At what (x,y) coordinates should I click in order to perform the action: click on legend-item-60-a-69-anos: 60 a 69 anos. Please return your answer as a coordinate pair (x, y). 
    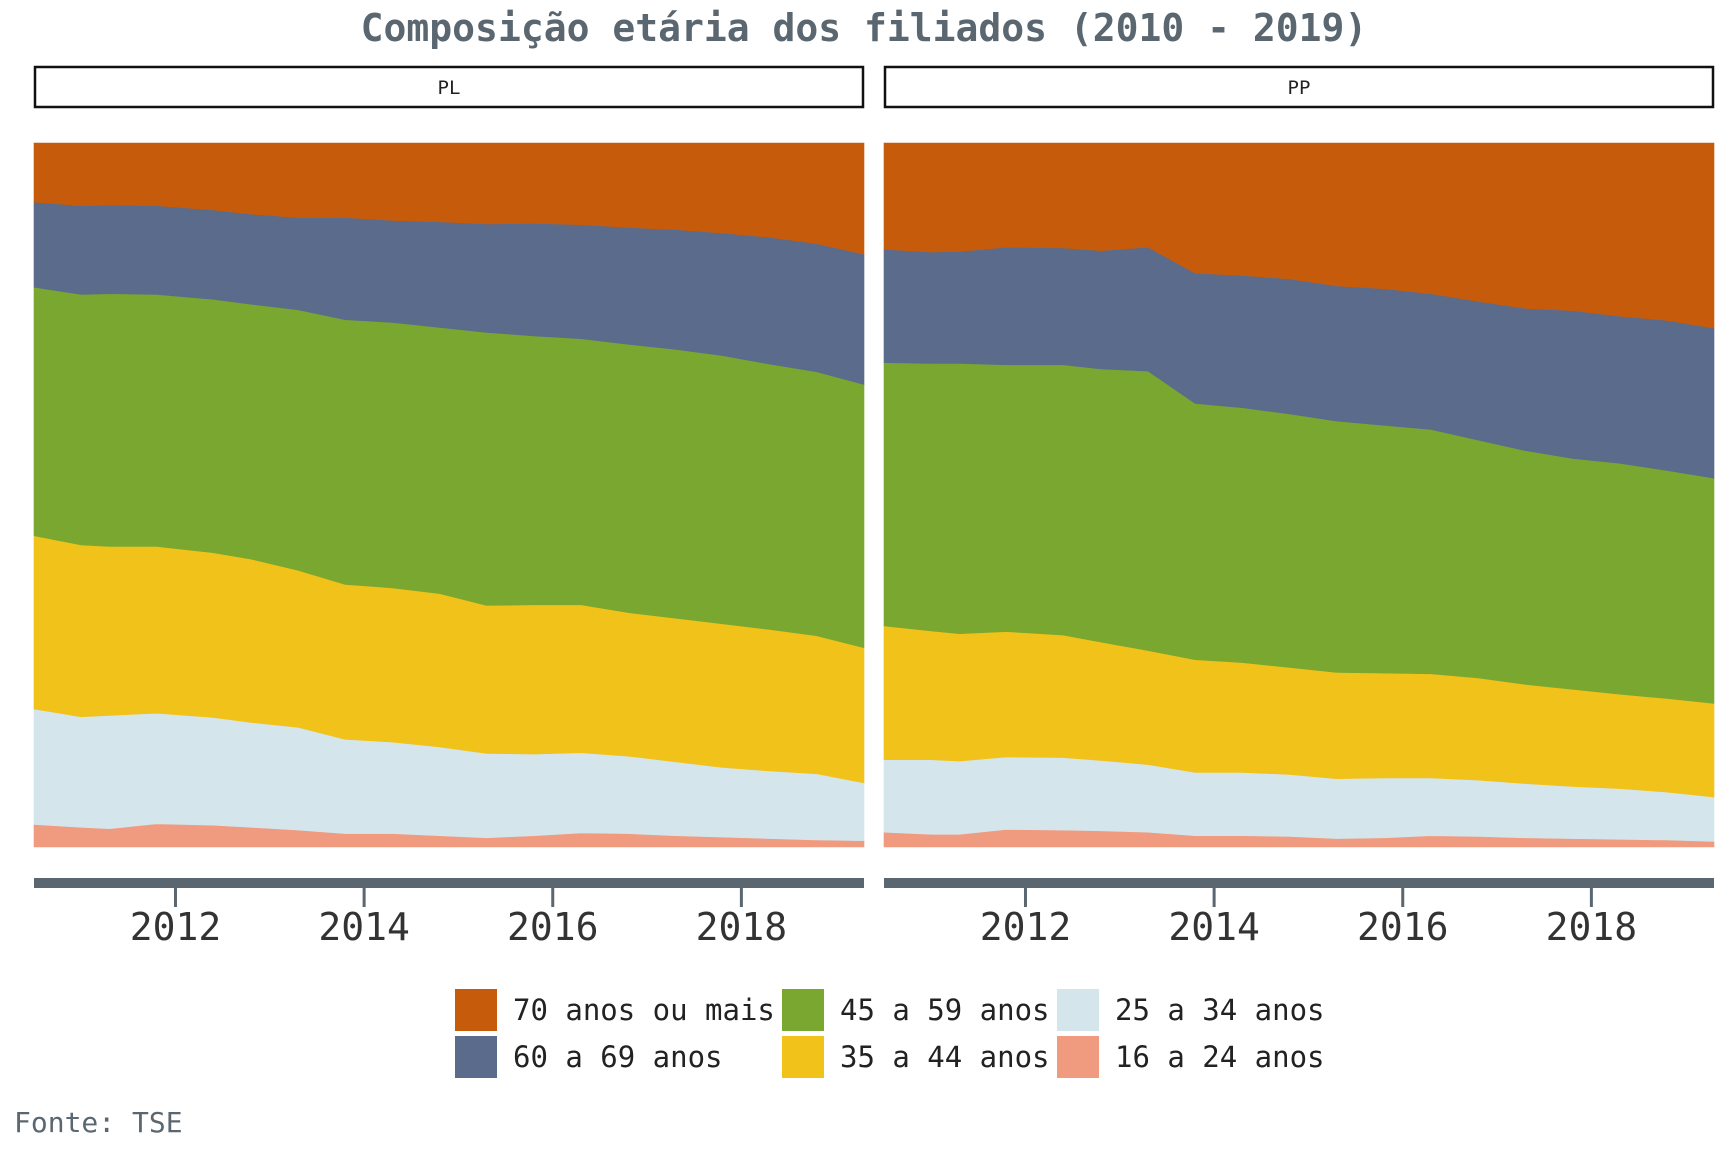
    Looking at the image, I should click on (589, 1057).